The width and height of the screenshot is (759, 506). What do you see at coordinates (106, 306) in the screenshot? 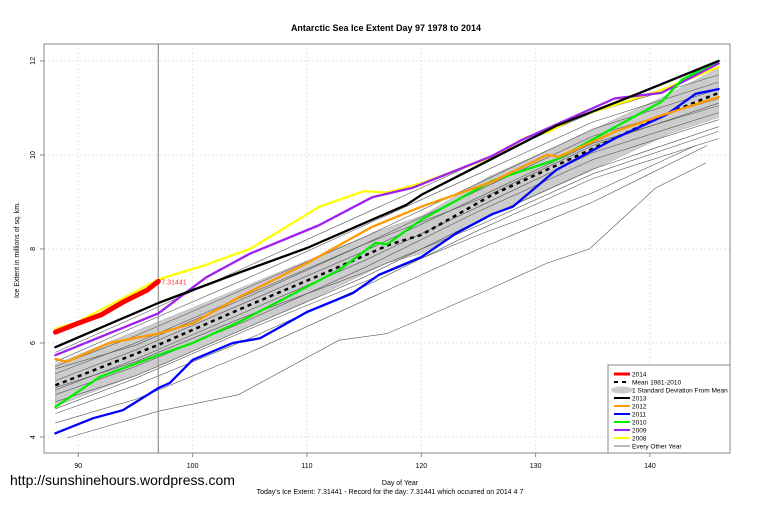
I see `series-line-2014` at bounding box center [106, 306].